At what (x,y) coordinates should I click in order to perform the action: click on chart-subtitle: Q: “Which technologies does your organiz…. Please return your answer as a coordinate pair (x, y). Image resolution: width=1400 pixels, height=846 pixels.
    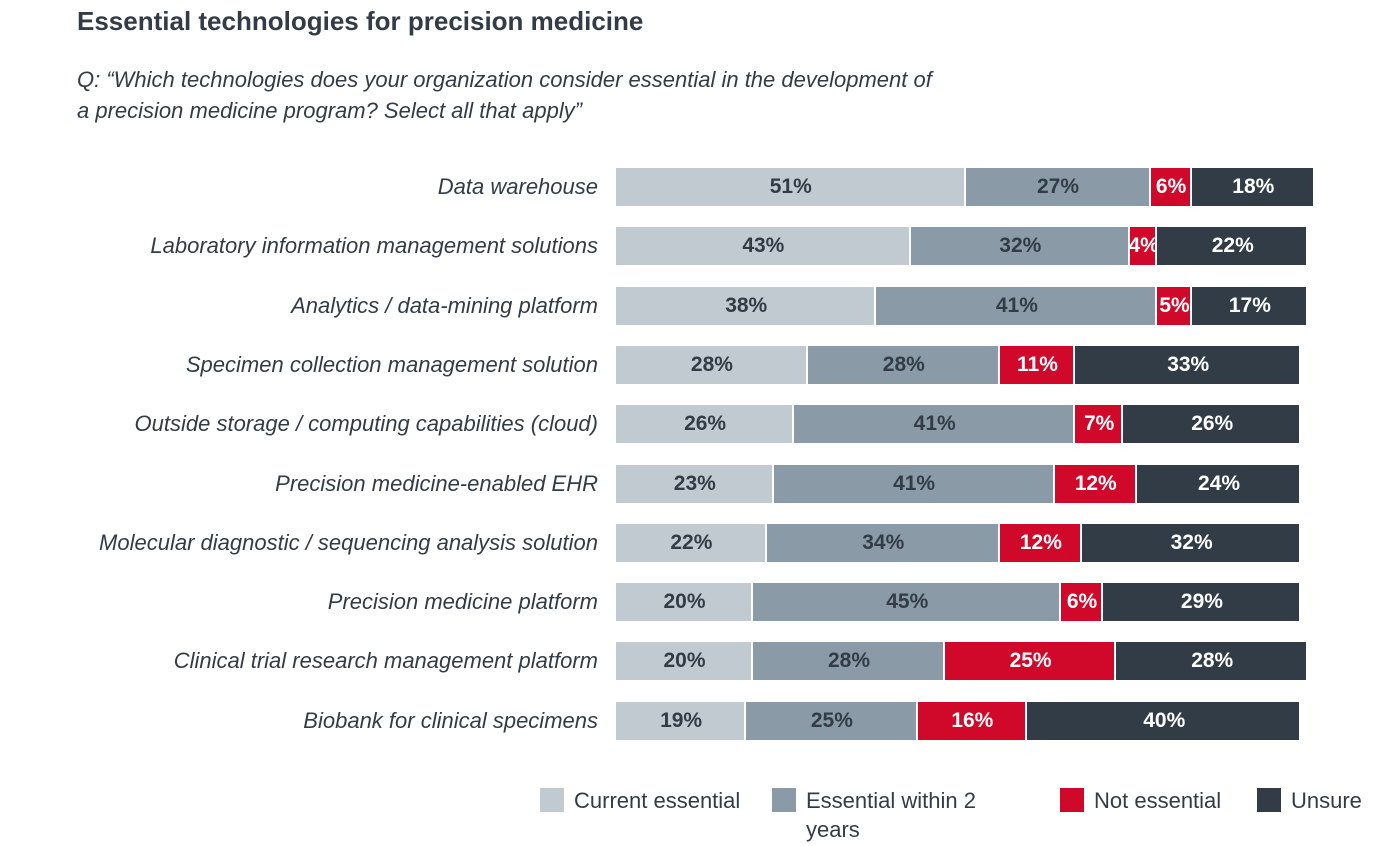
    Looking at the image, I should click on (504, 95).